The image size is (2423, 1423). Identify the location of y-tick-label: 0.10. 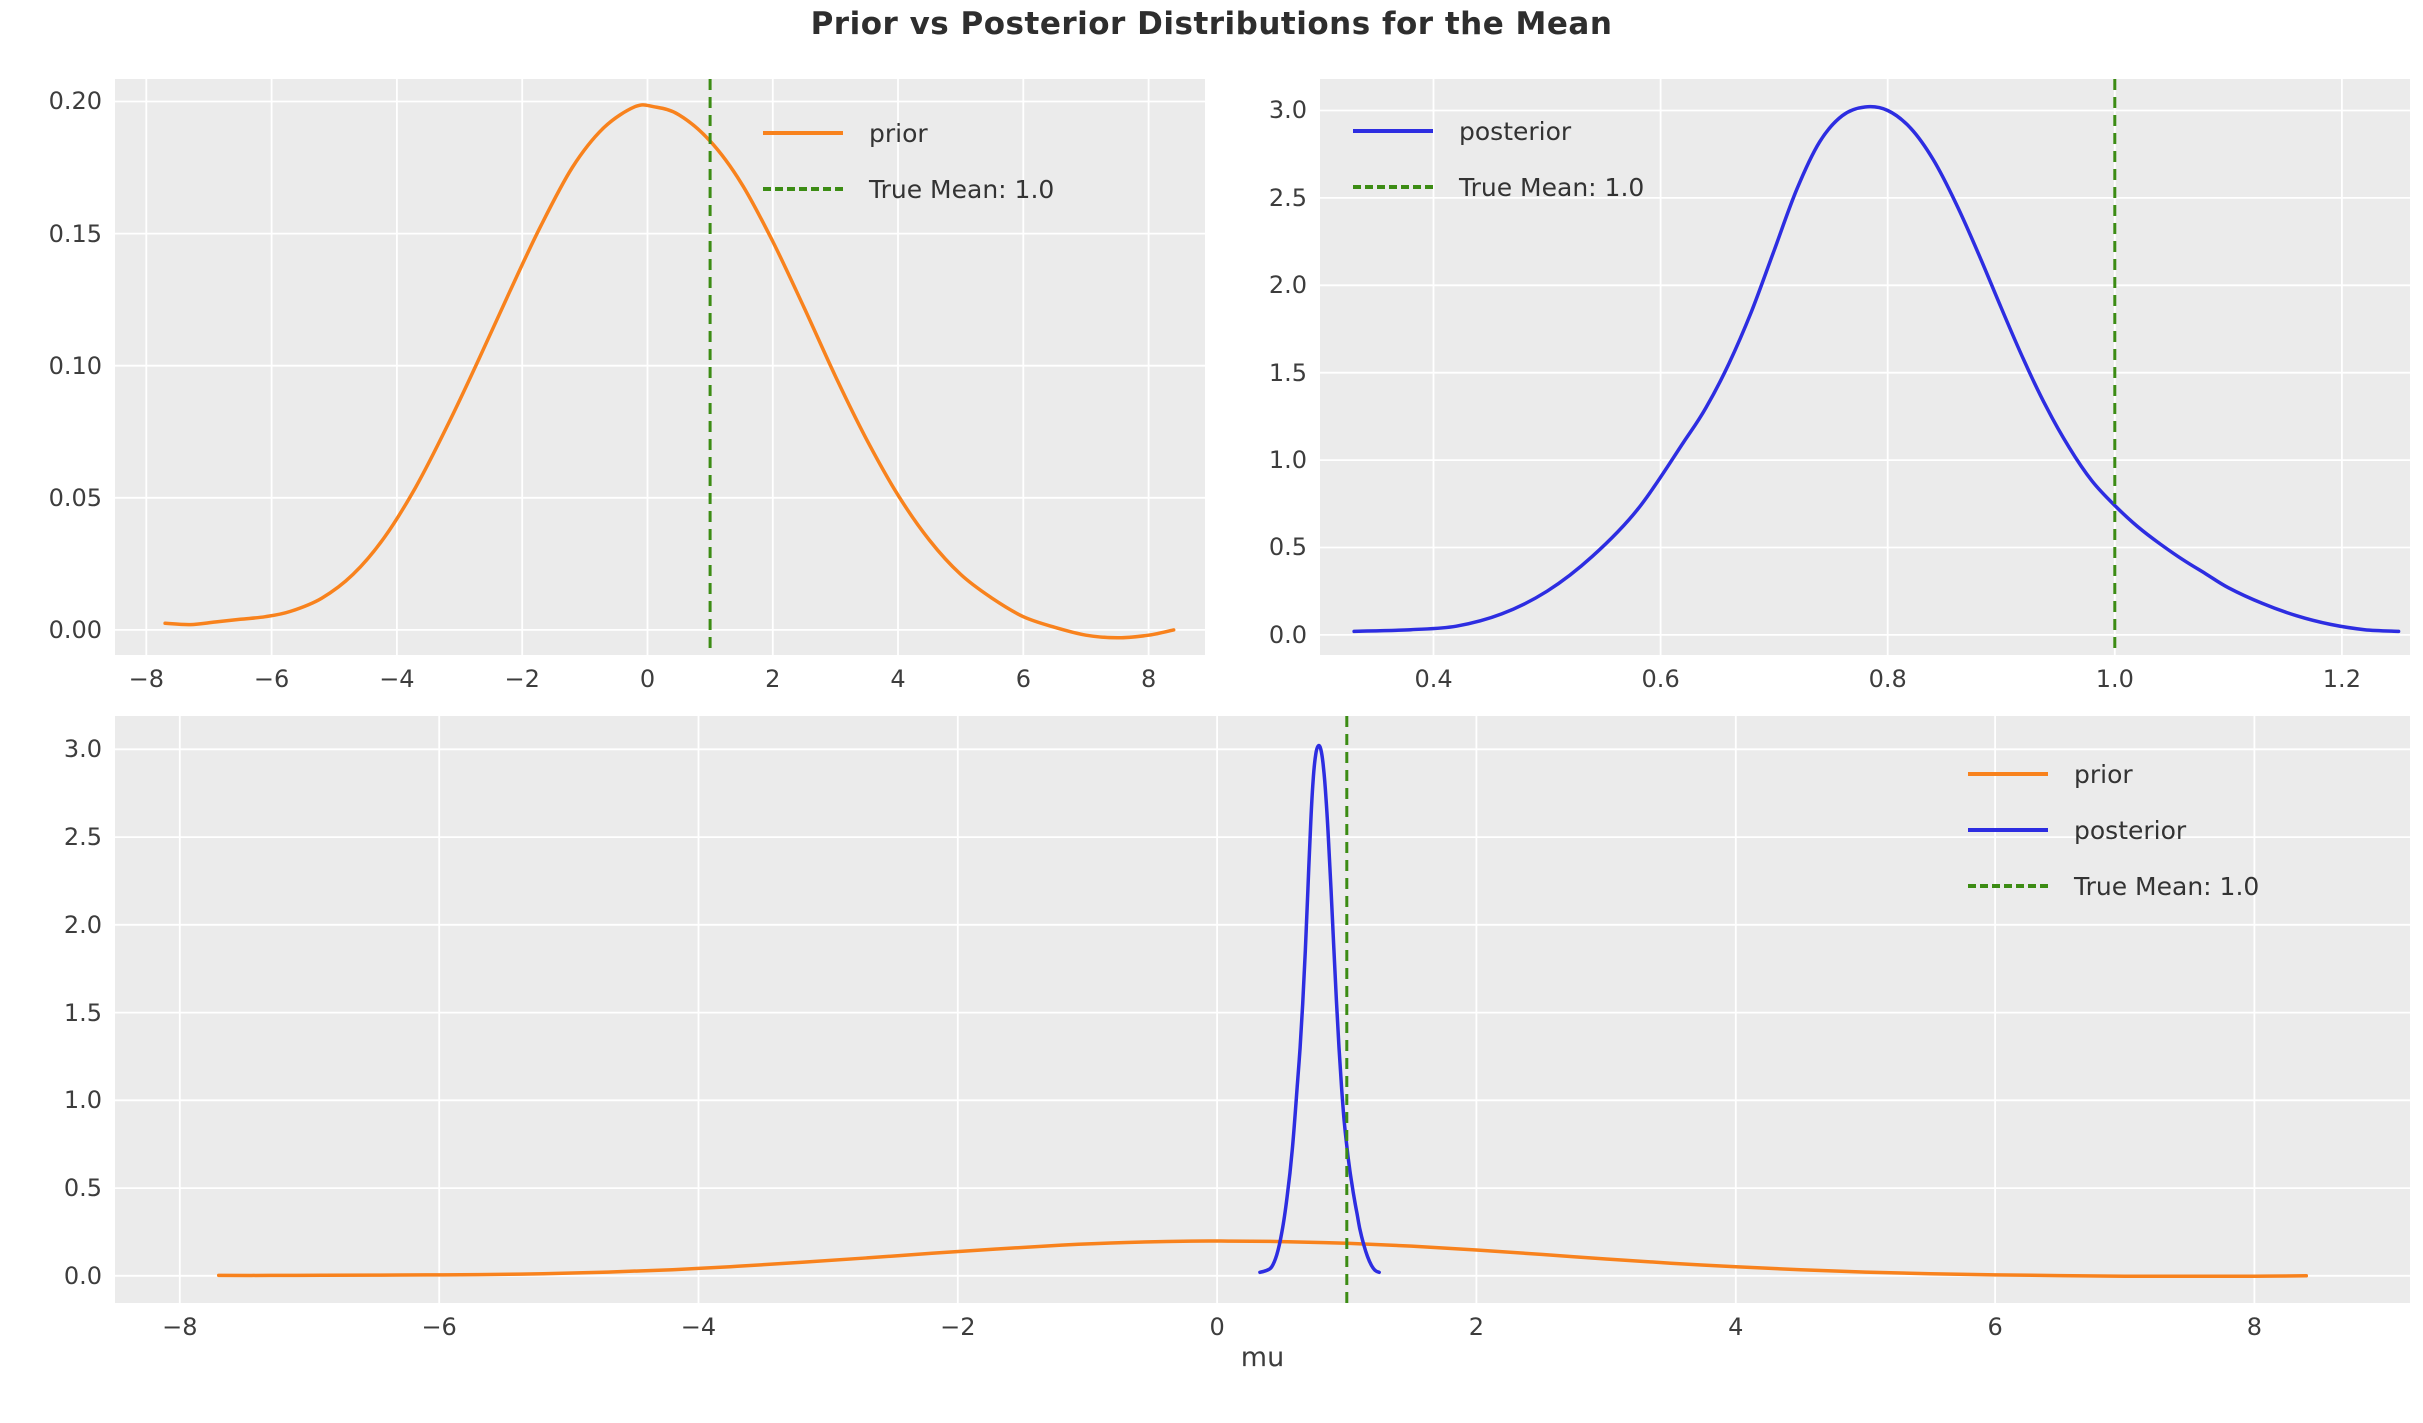
(75, 365).